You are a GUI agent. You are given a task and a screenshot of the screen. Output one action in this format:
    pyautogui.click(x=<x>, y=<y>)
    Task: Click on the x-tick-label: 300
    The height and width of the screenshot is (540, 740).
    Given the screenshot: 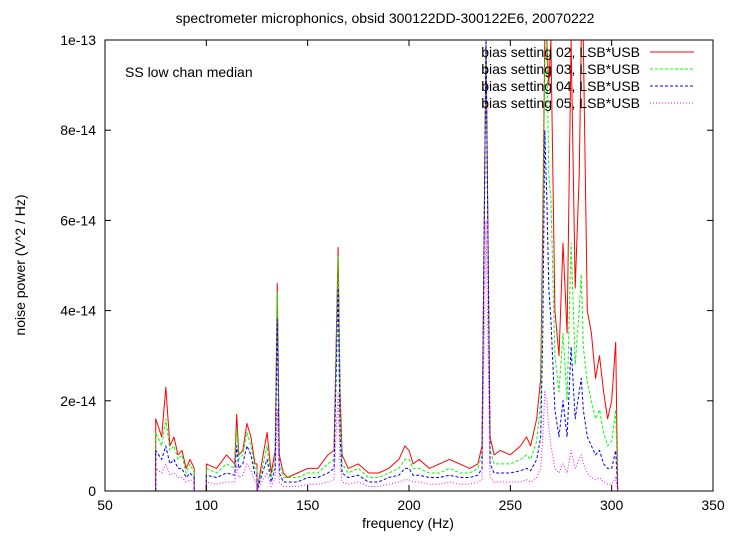 What is the action you would take?
    pyautogui.click(x=612, y=505)
    